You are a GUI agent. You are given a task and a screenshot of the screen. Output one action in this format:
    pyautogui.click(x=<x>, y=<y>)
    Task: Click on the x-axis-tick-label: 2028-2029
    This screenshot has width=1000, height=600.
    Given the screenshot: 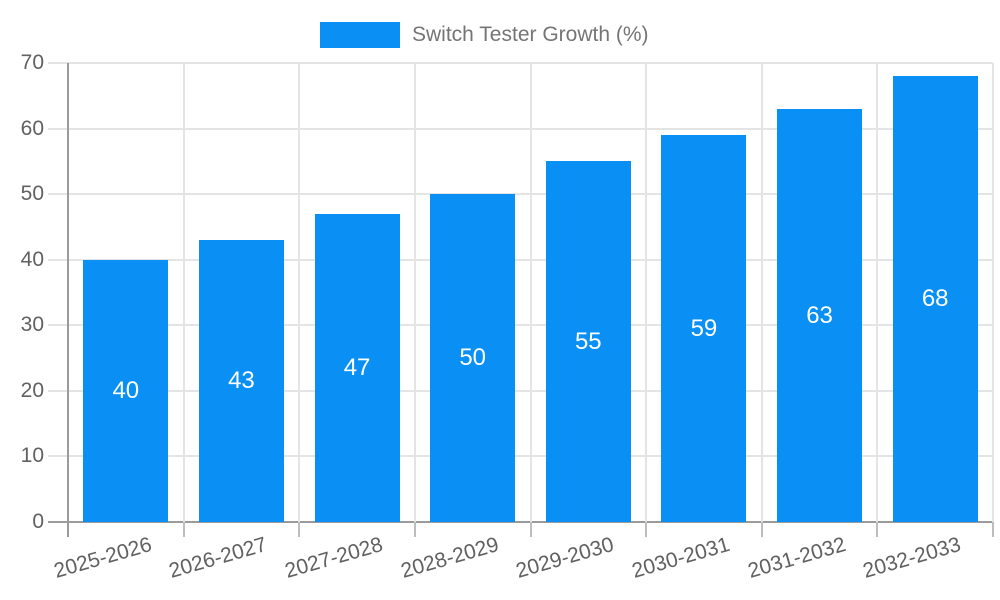 What is the action you would take?
    pyautogui.click(x=450, y=558)
    